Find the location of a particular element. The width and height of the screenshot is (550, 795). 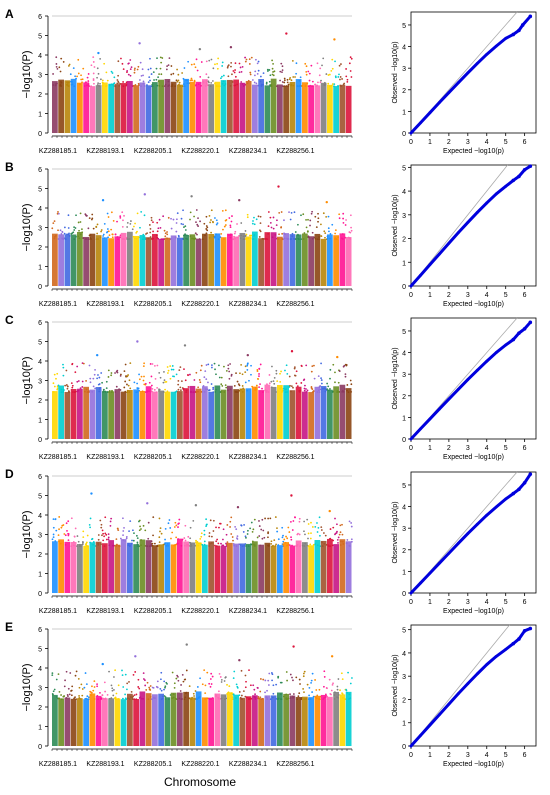

qq-y-tick-label: 3 is located at coordinates (404, 216).